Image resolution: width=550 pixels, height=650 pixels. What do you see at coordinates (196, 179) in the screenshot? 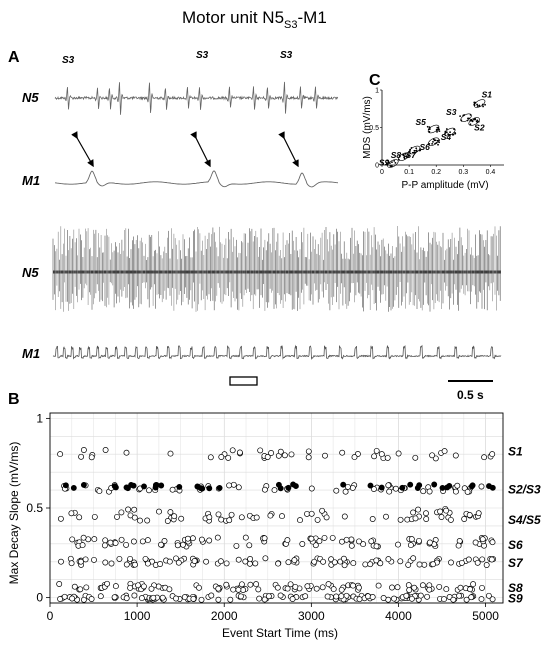
I see `m1-short-trace` at bounding box center [196, 179].